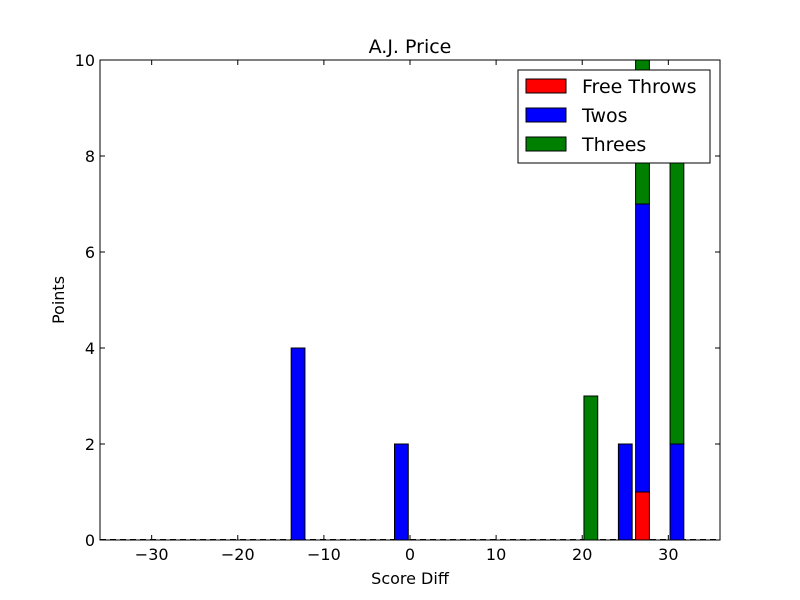 This screenshot has width=800, height=600. Describe the element at coordinates (90, 252) in the screenshot. I see `y-tick-label: 6` at that location.